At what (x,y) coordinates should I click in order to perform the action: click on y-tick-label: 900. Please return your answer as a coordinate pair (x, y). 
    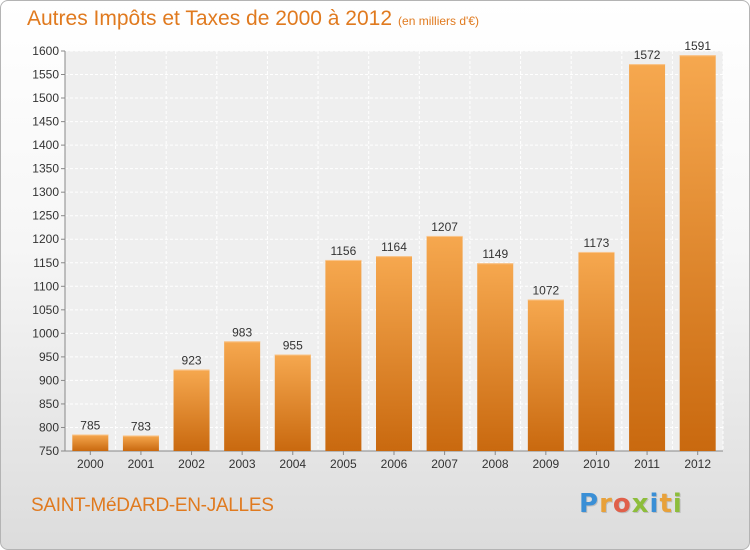
    Looking at the image, I should click on (49, 380).